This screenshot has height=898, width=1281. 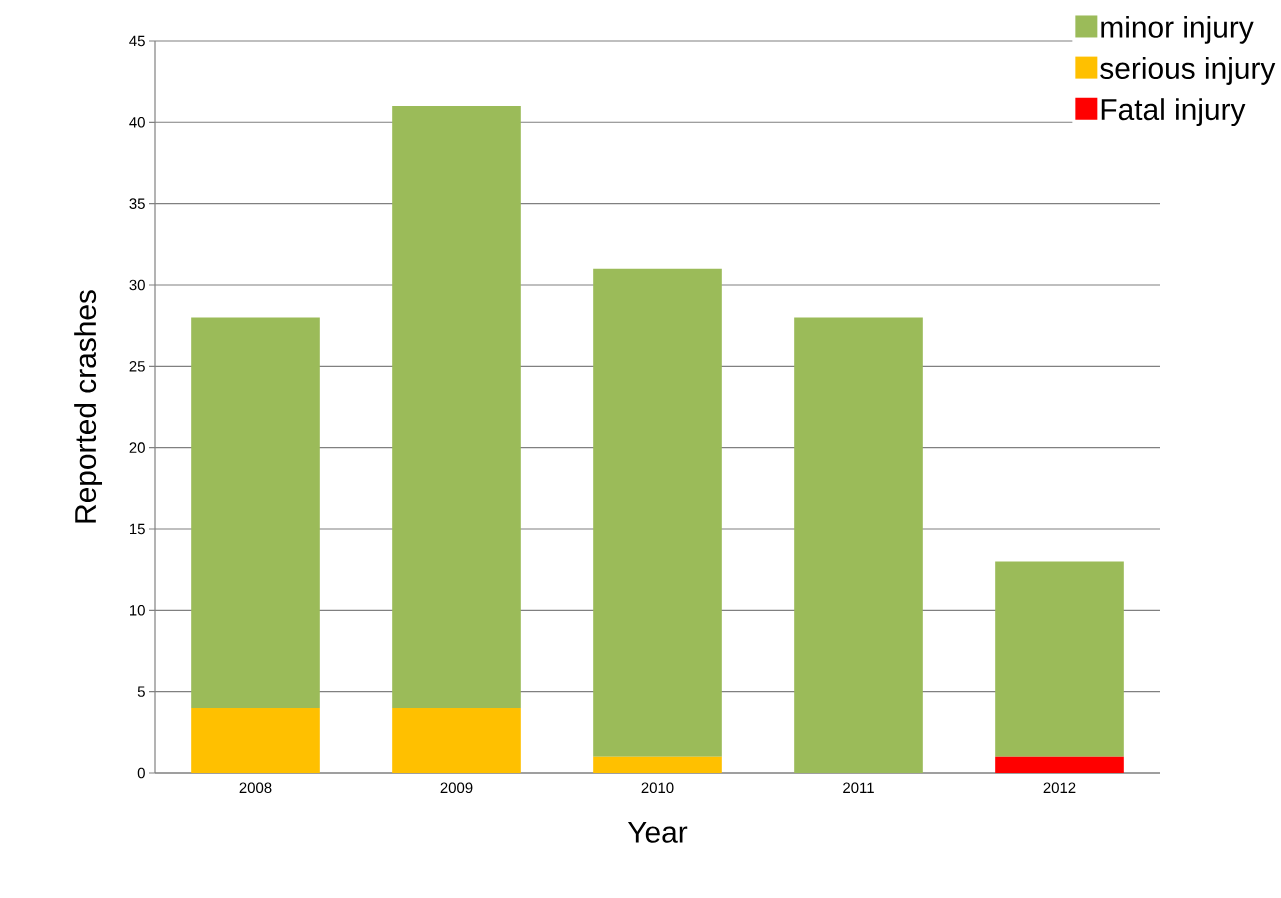 What do you see at coordinates (137, 366) in the screenshot?
I see `y-tick-label: 25` at bounding box center [137, 366].